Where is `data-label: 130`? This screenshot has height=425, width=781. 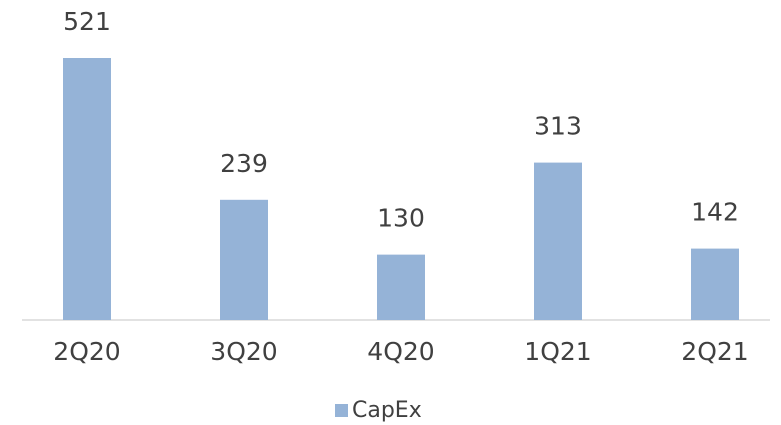
data-label: 130 is located at coordinates (401, 218).